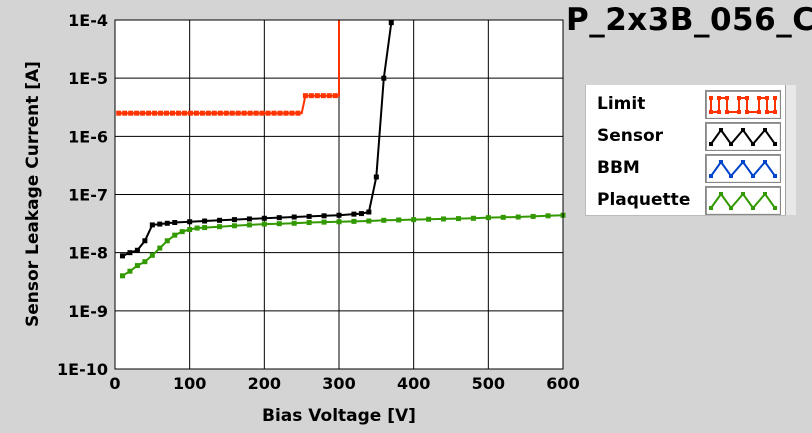  Describe the element at coordinates (88, 311) in the screenshot. I see `y-tick-label: 1E-9` at that location.